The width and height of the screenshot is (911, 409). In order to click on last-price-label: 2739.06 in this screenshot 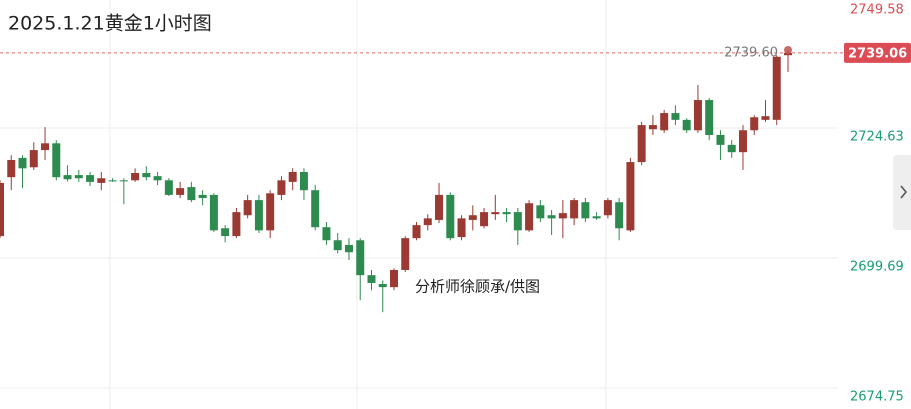, I will do `click(877, 53)`.